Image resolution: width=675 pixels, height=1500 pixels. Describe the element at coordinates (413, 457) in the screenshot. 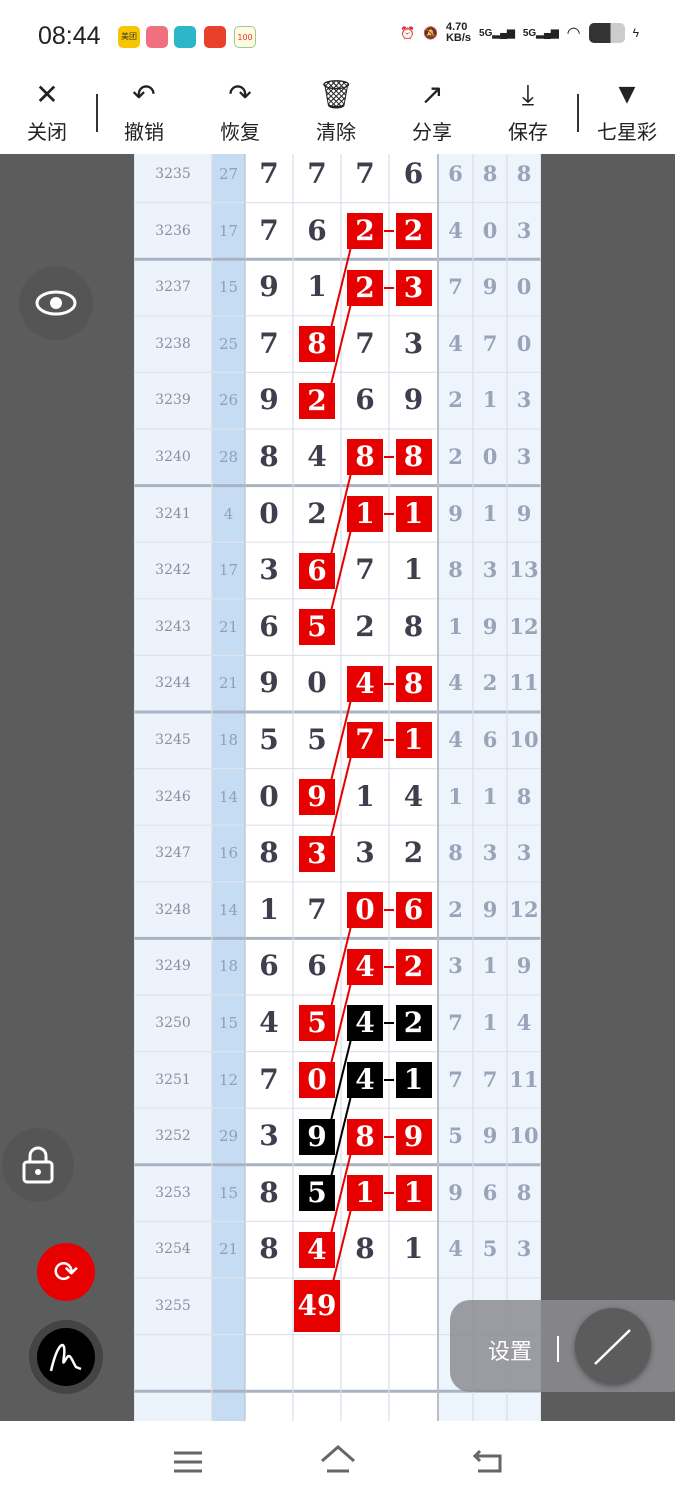

I see `highlighted-digit: 8` at that location.